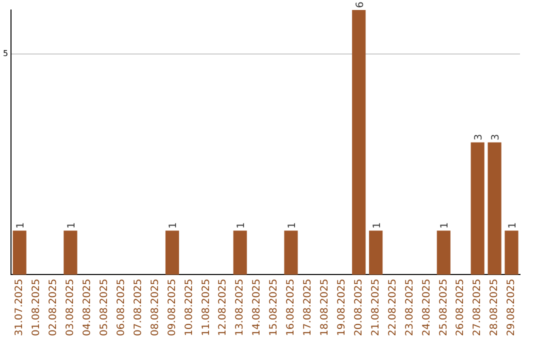  What do you see at coordinates (410, 307) in the screenshot?
I see `x-tick-label: 23.08.2025` at bounding box center [410, 307].